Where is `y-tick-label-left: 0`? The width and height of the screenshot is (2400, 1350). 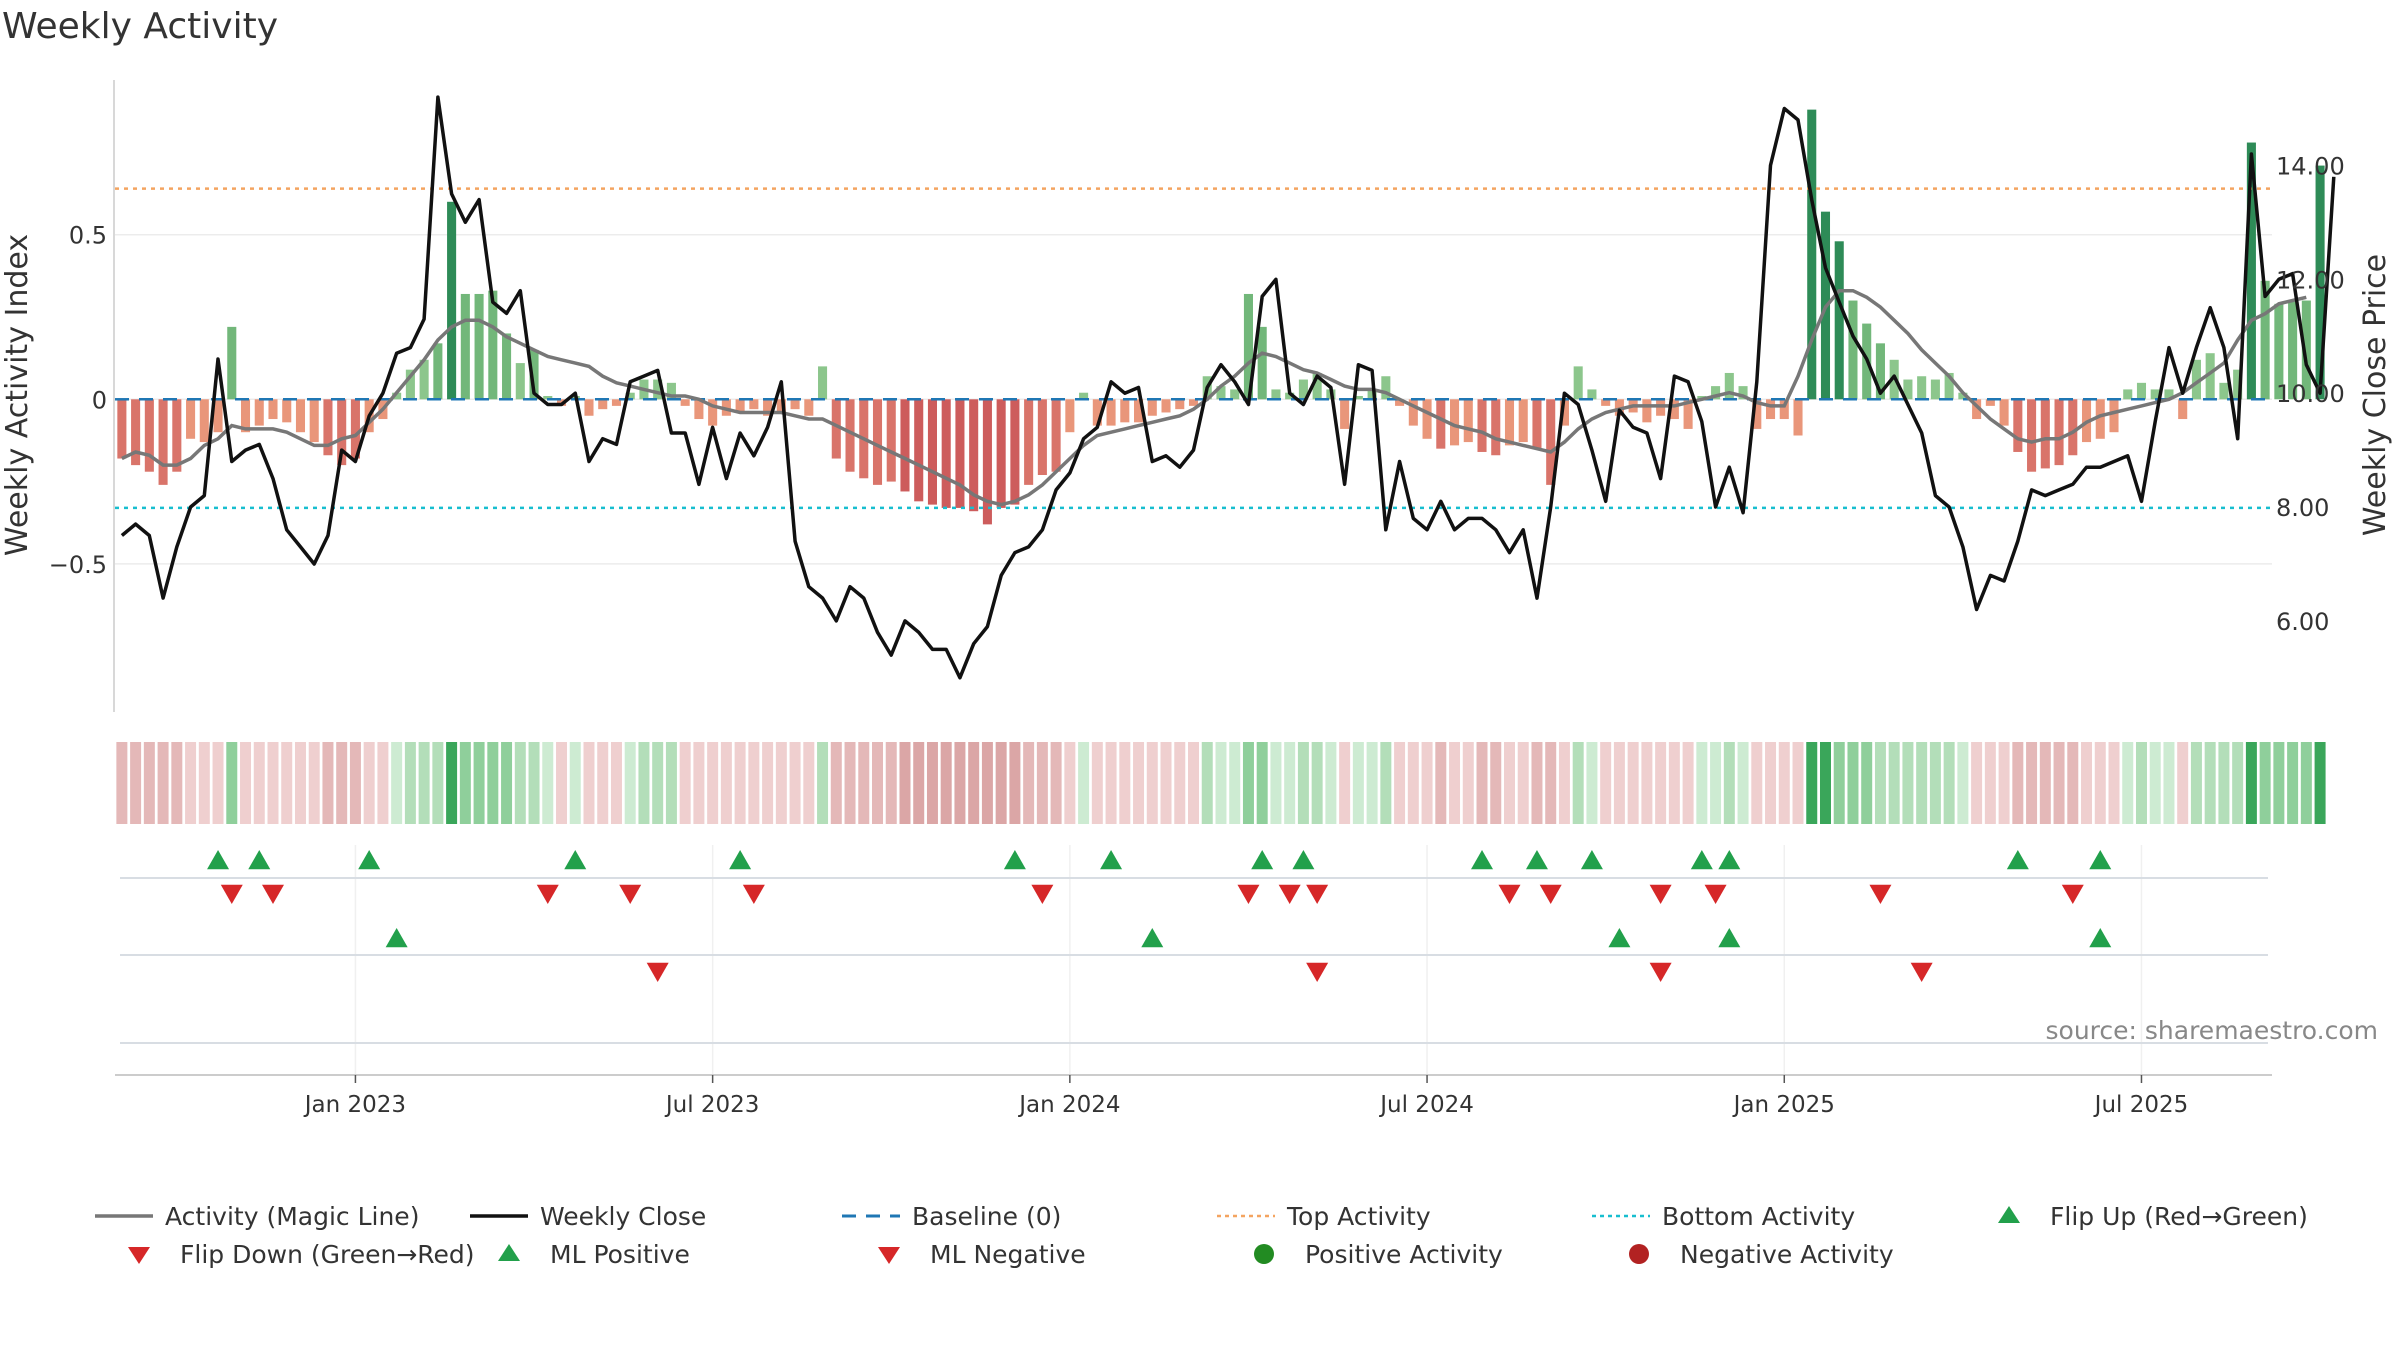
y-tick-label-left: 0 is located at coordinates (99, 400).